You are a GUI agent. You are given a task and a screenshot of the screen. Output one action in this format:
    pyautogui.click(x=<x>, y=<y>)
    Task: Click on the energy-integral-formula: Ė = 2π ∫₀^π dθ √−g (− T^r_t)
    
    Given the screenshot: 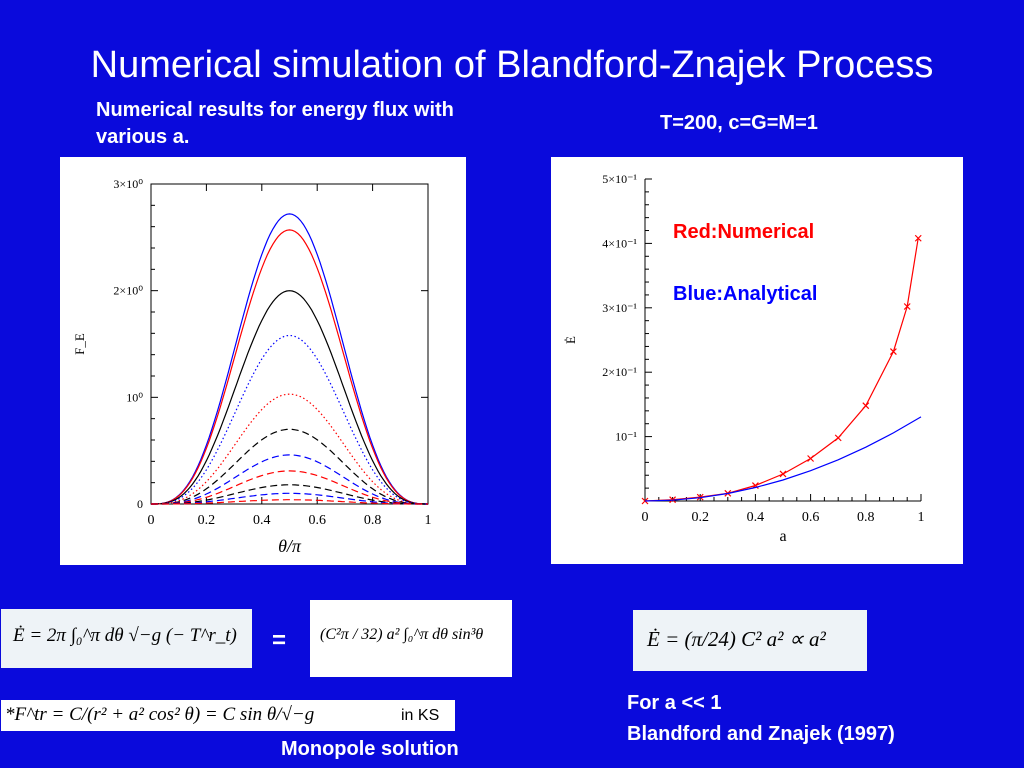 What is the action you would take?
    pyautogui.click(x=125, y=635)
    